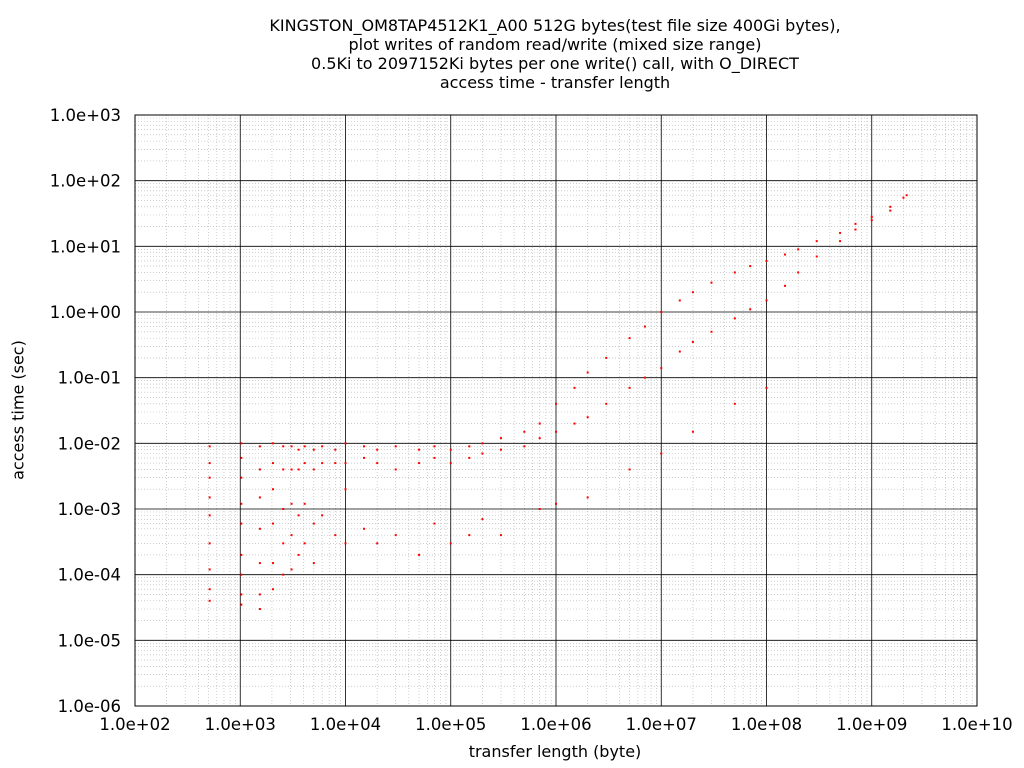 The image size is (1024, 768). What do you see at coordinates (555, 82) in the screenshot?
I see `chart-title-line-4: access time - transfer length` at bounding box center [555, 82].